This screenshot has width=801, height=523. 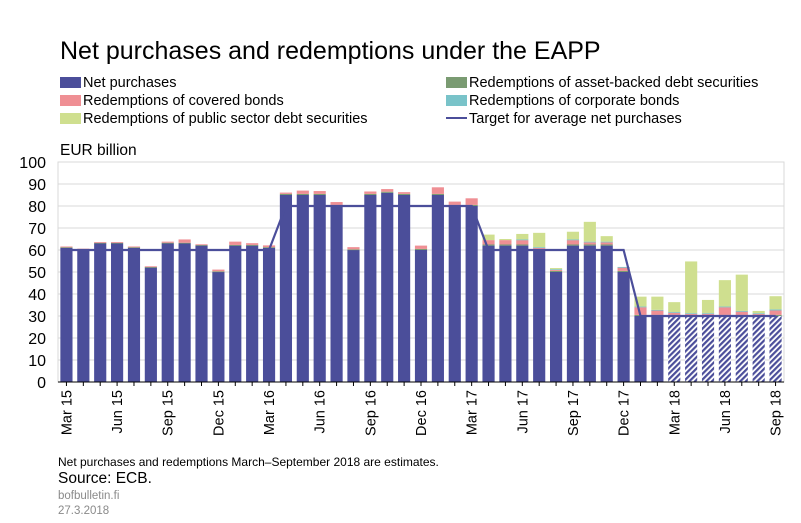 I want to click on y-tick-label: 0, so click(x=41, y=383).